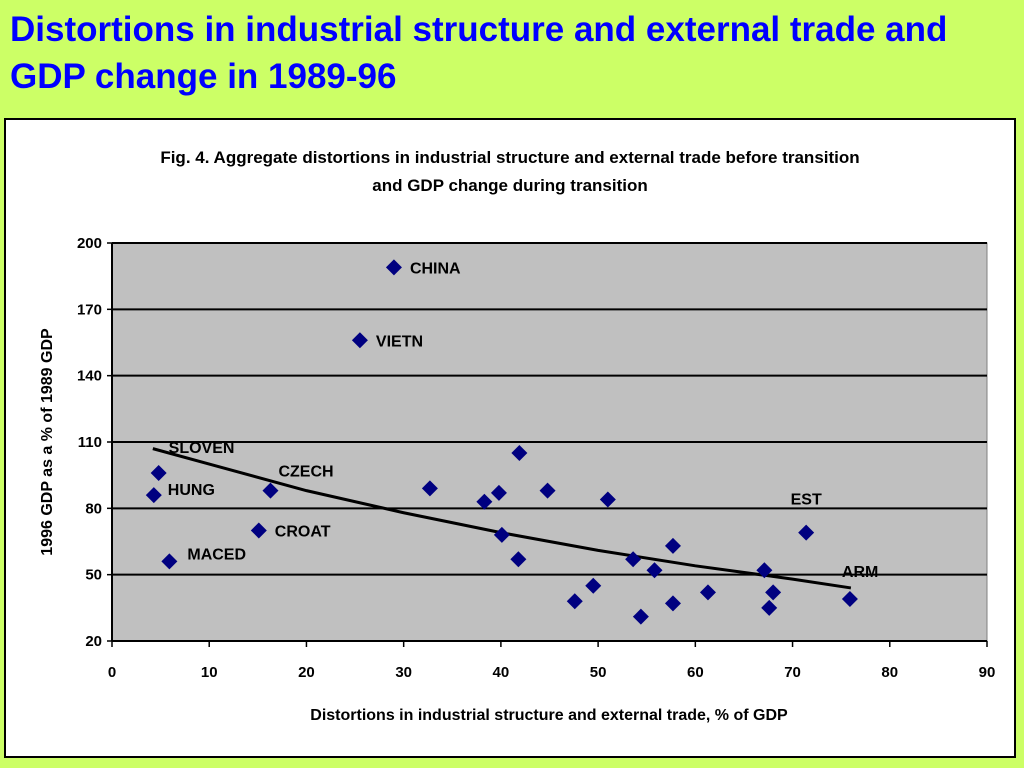  What do you see at coordinates (202, 448) in the screenshot?
I see `point-label: SLOVEN` at bounding box center [202, 448].